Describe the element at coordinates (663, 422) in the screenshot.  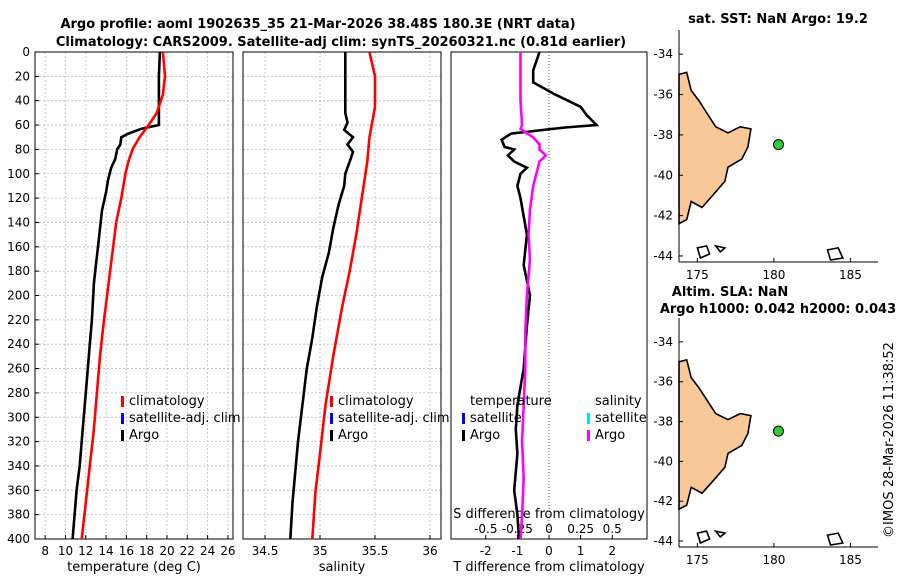
I see `y-tick-label: -38` at that location.